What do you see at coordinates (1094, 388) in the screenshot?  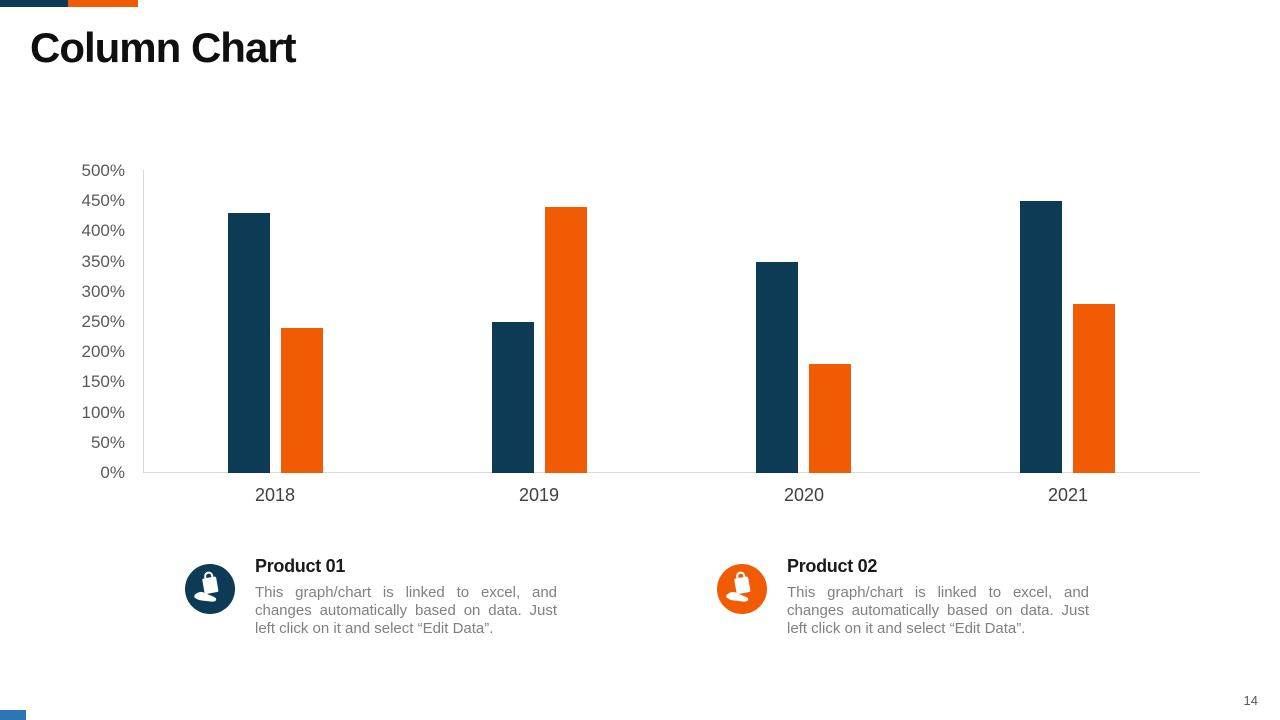 I see `bar-product-02-2021` at bounding box center [1094, 388].